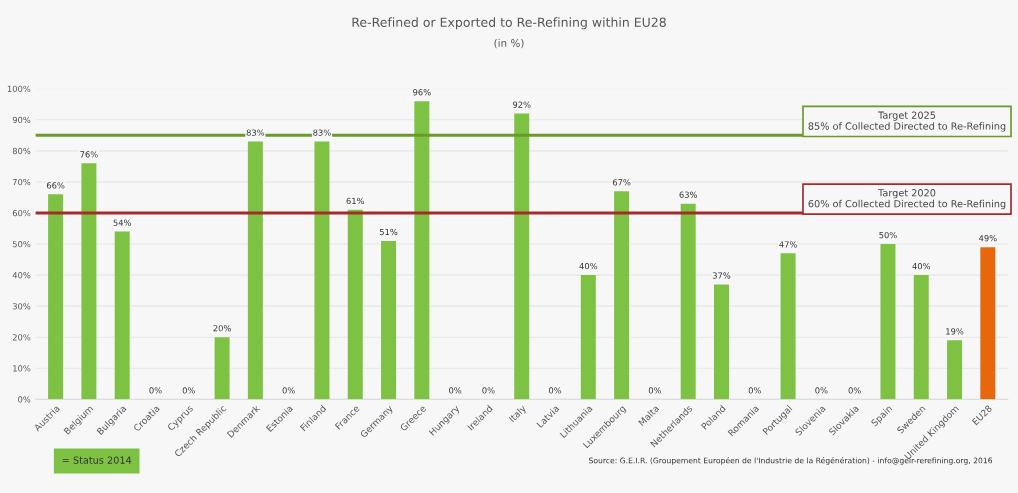 The width and height of the screenshot is (1018, 493). I want to click on data-label: 54%, so click(122, 222).